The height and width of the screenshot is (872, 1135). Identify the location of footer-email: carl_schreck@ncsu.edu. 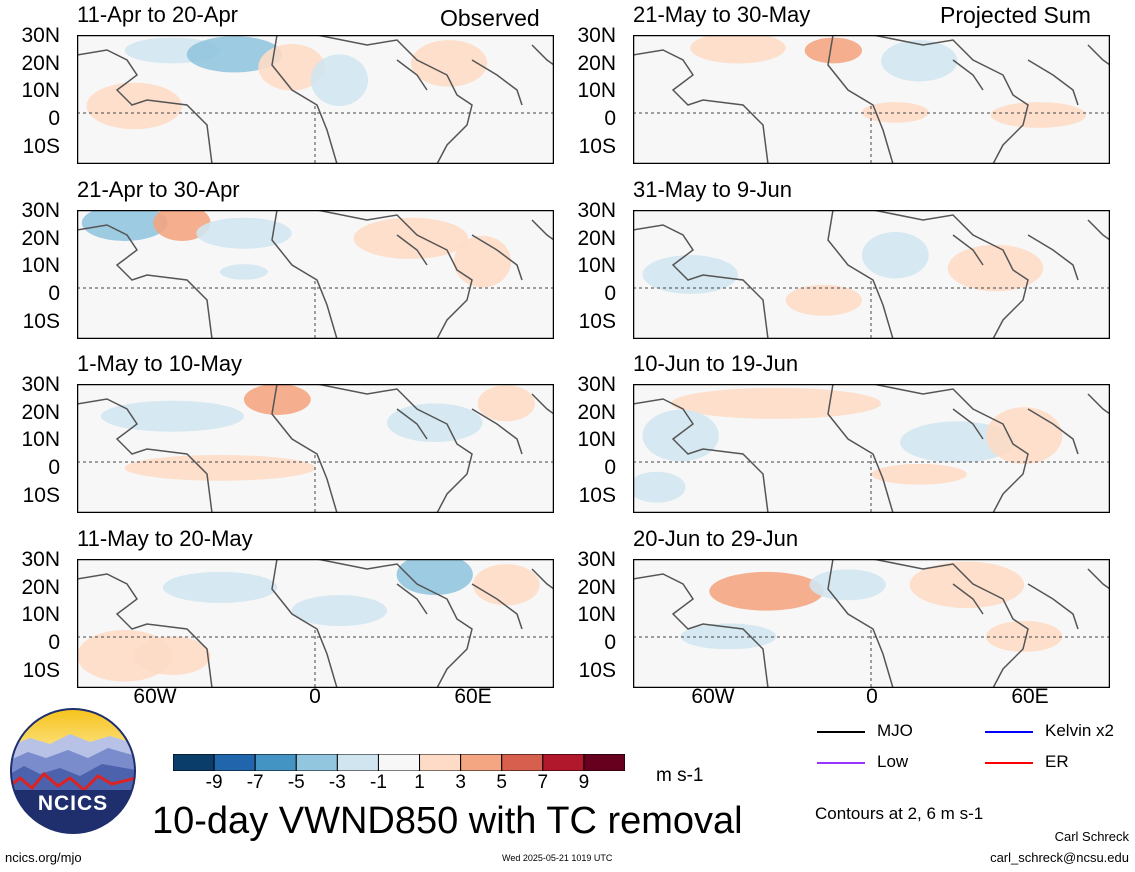
(1059, 857).